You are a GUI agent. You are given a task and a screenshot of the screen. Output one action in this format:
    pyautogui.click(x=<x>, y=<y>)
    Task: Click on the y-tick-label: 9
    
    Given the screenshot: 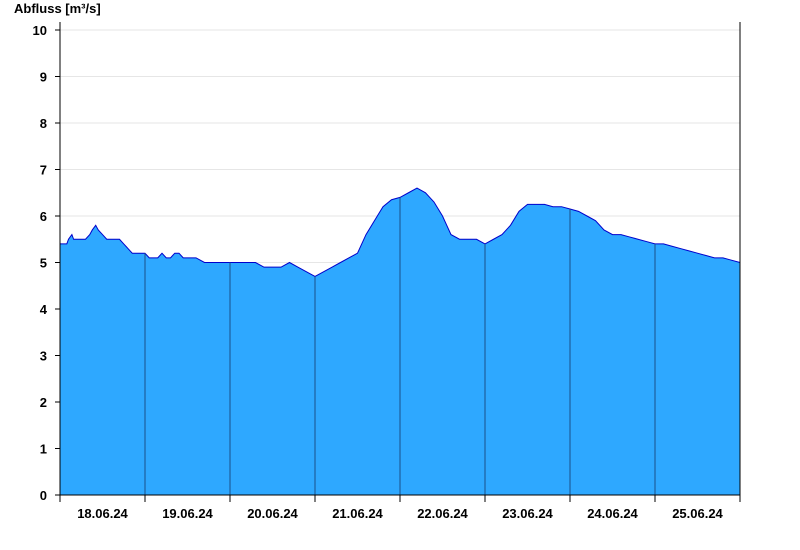 What is the action you would take?
    pyautogui.click(x=43, y=77)
    